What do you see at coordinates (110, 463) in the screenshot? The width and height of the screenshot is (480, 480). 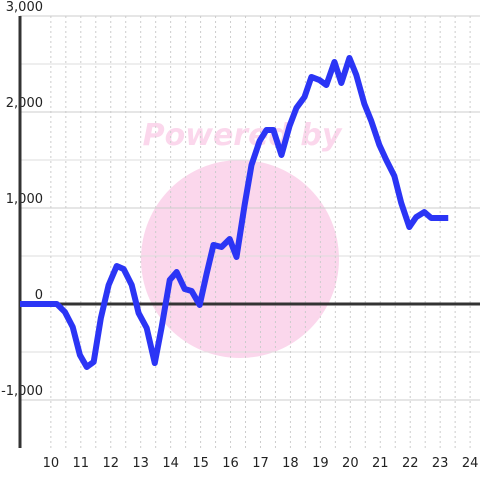 I see `x-tick-label: 12` at bounding box center [110, 463].